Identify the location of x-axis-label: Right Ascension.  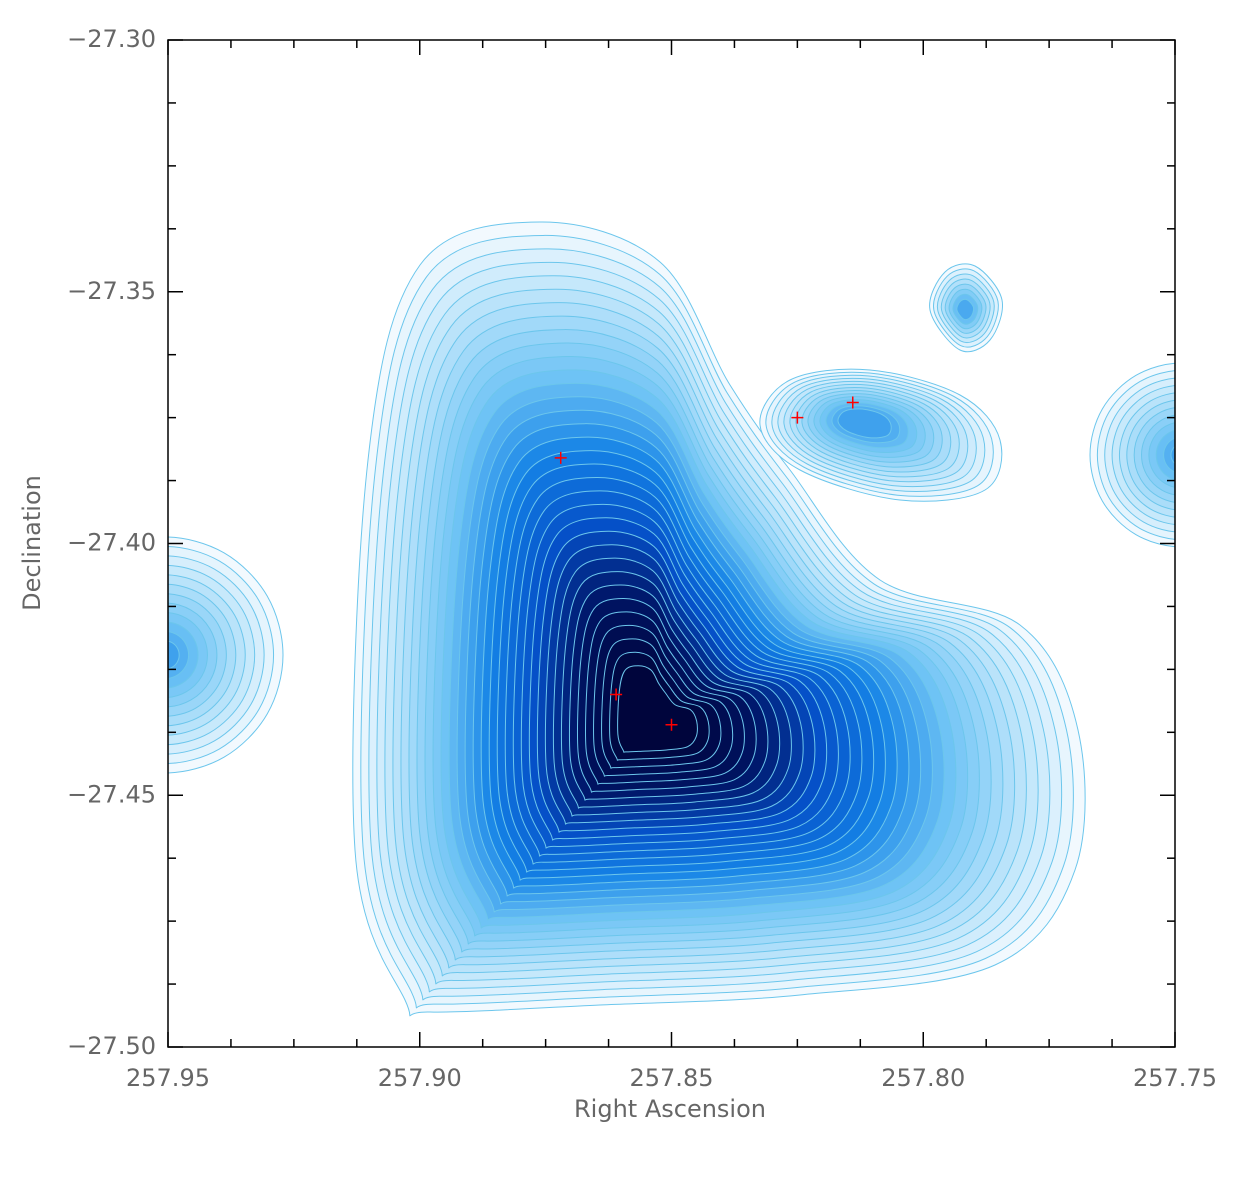
(670, 1109).